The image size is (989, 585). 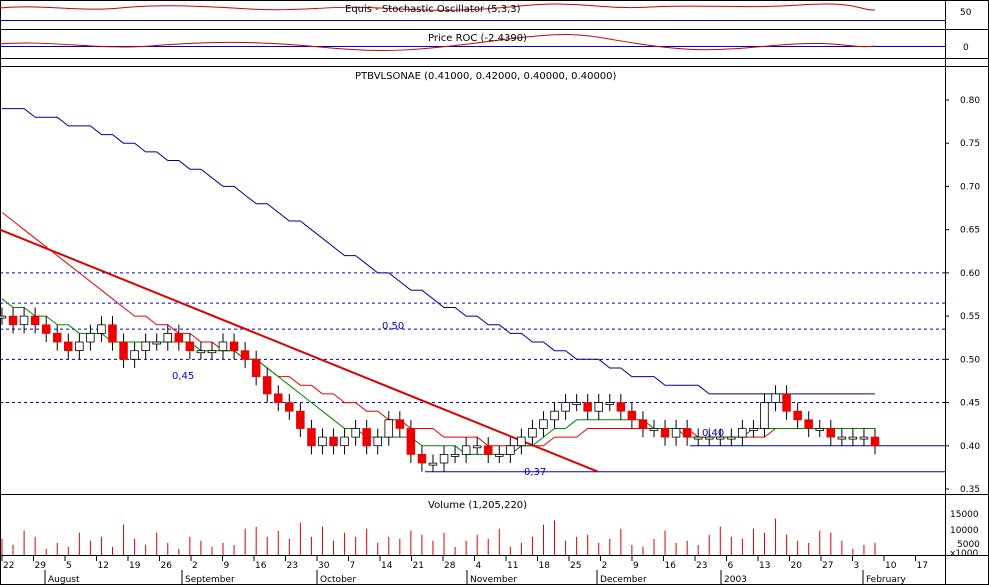 I want to click on stochastic-line, so click(x=438, y=7).